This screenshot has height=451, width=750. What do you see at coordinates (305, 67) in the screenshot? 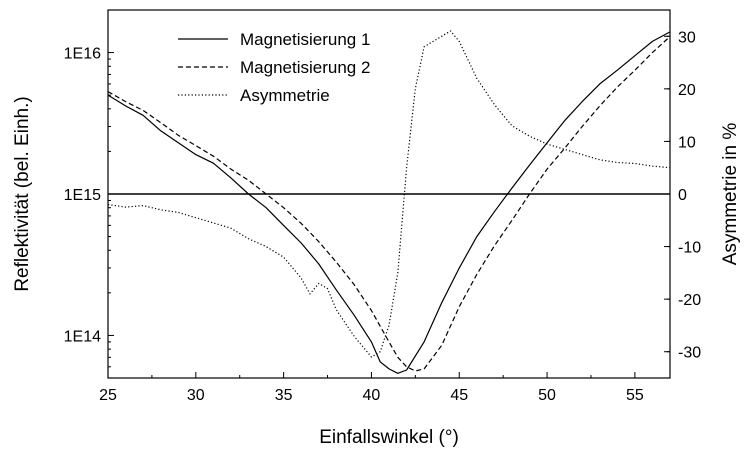
I see `legend-label: Magnetisierung 2` at bounding box center [305, 67].